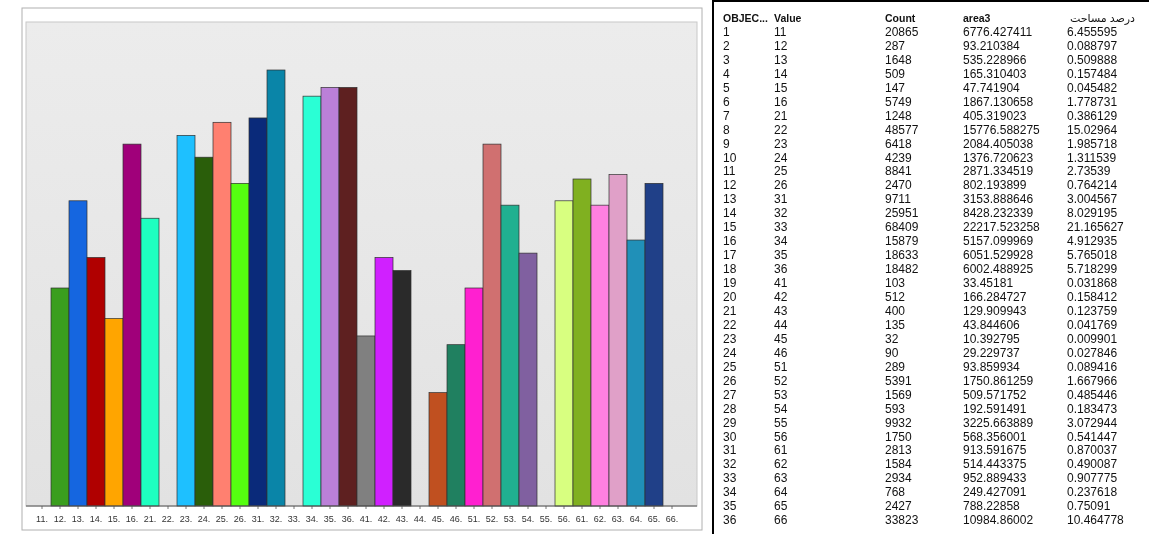 The width and height of the screenshot is (1149, 534). I want to click on text: 0.158412, so click(1092, 297).